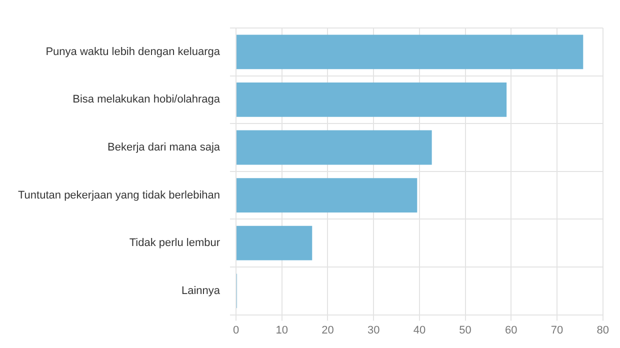 The width and height of the screenshot is (620, 348). What do you see at coordinates (373, 330) in the screenshot?
I see `x-tick-label: 30` at bounding box center [373, 330].